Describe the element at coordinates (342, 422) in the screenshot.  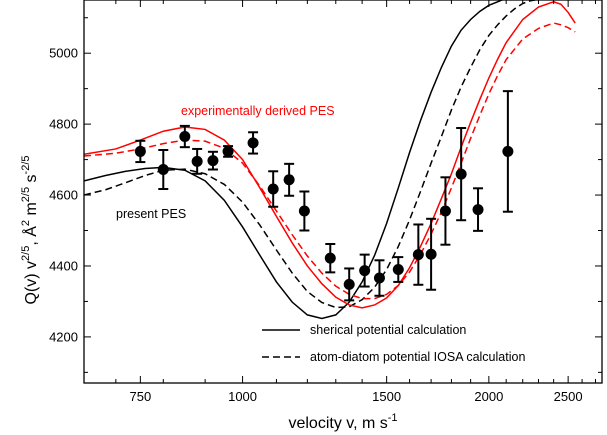
I see `x-axis-title: velocity v, m s-1` at that location.